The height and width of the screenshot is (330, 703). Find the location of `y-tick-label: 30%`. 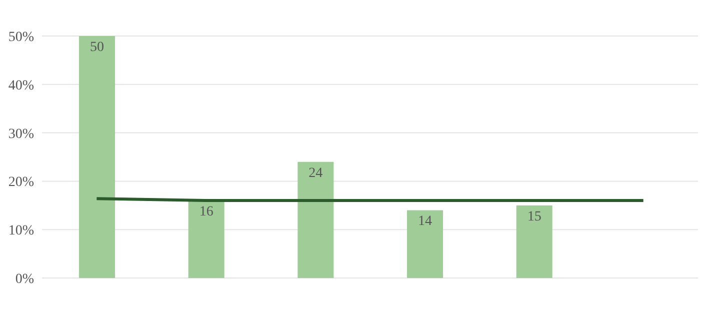

y-tick-label: 30% is located at coordinates (21, 134).